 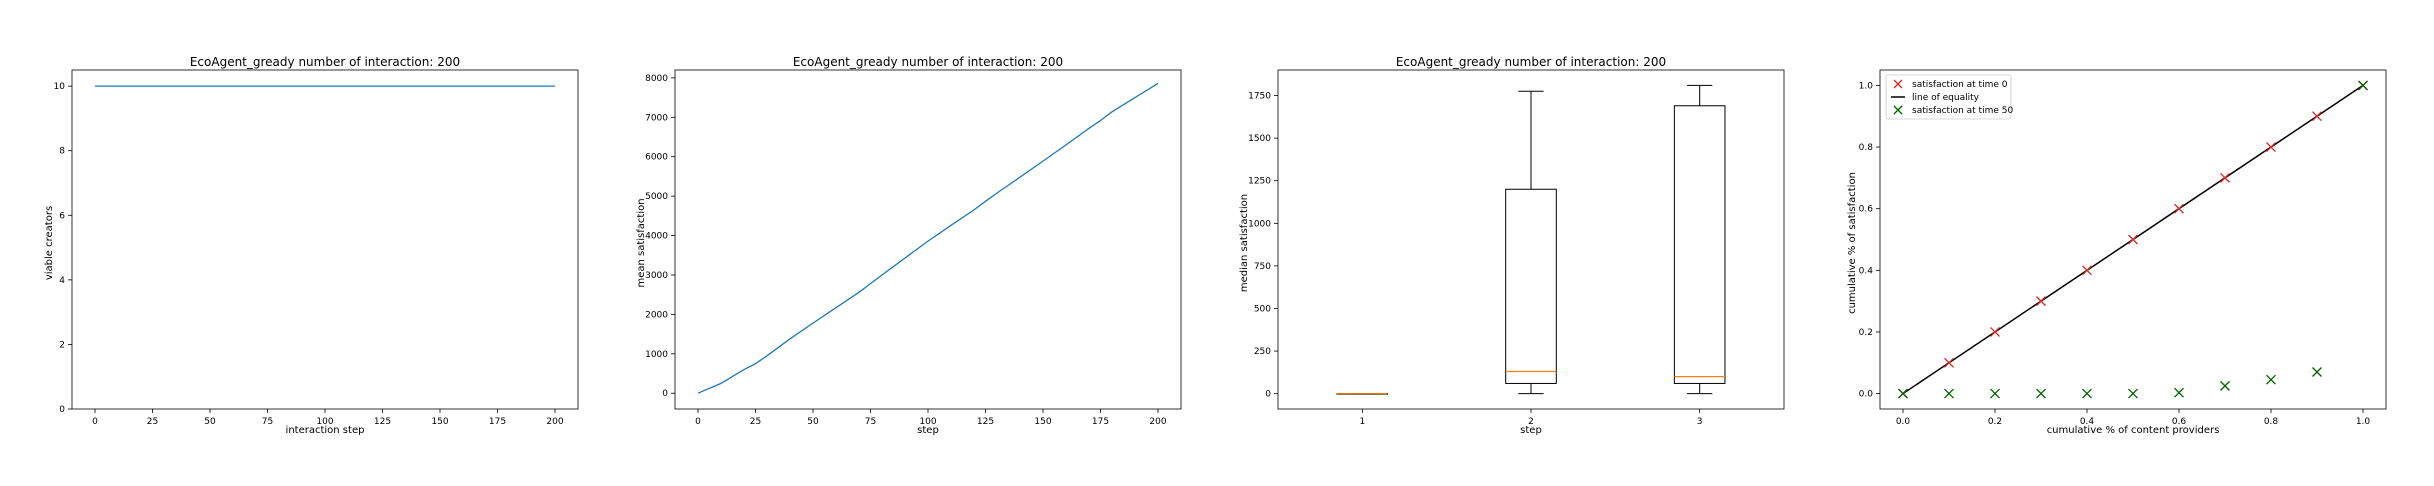 I want to click on y-tick-label: 0.8, so click(x=1866, y=148).